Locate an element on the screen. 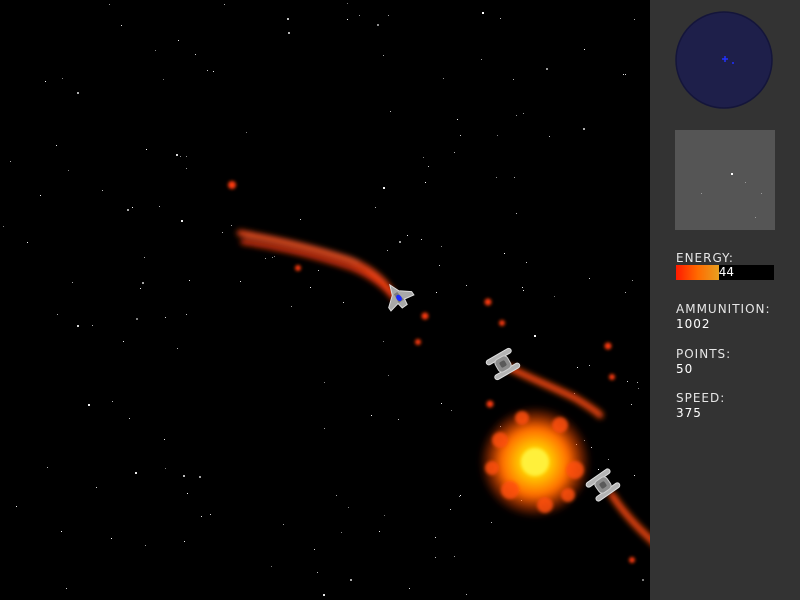 Image resolution: width=800 pixels, height=600 pixels. ammunition-label: AMMUNITION: is located at coordinates (723, 309).